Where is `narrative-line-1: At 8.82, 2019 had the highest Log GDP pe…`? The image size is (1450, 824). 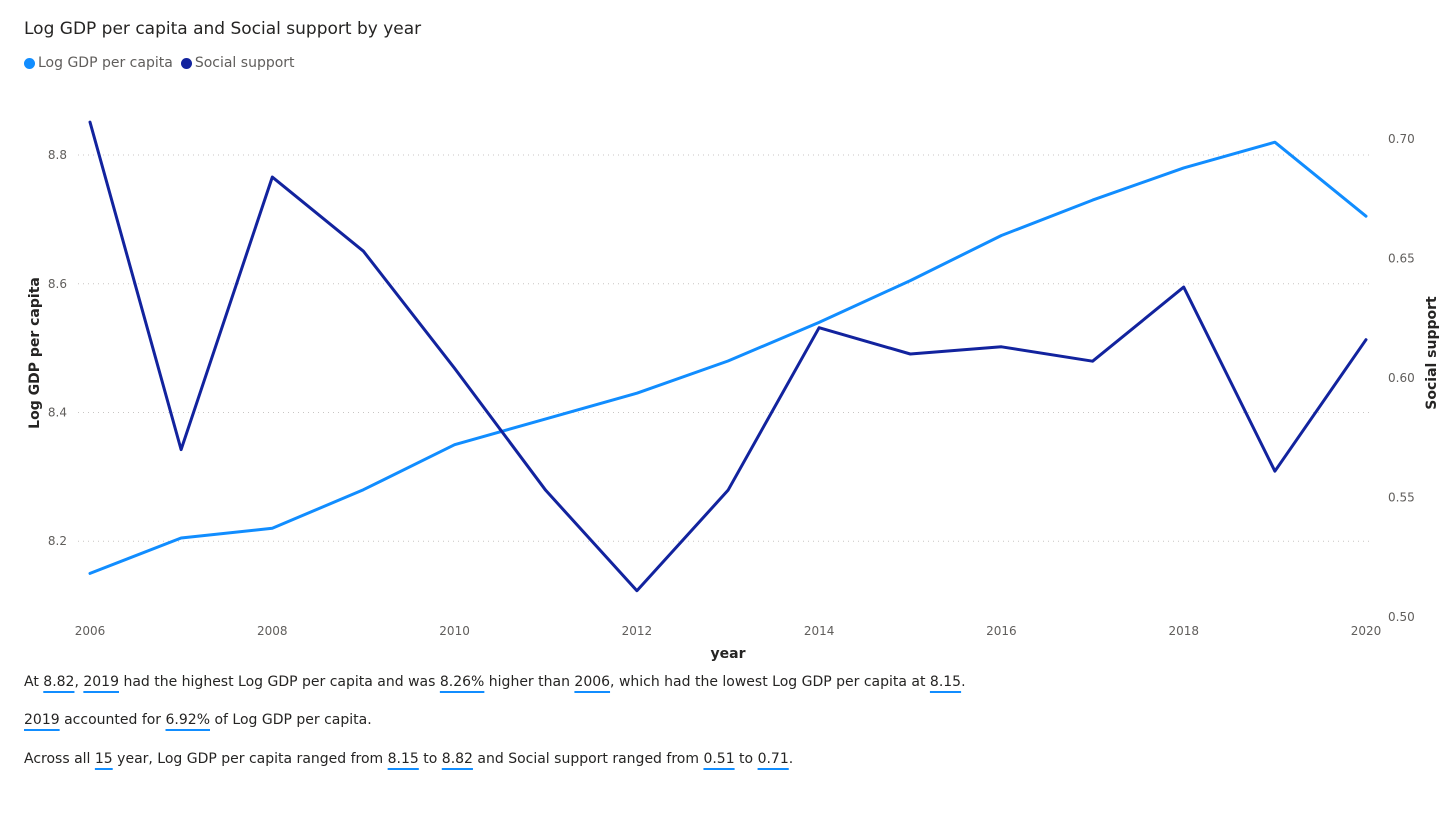
narrative-line-1: At 8.82, 2019 had the highest Log GDP pe… is located at coordinates (495, 682).